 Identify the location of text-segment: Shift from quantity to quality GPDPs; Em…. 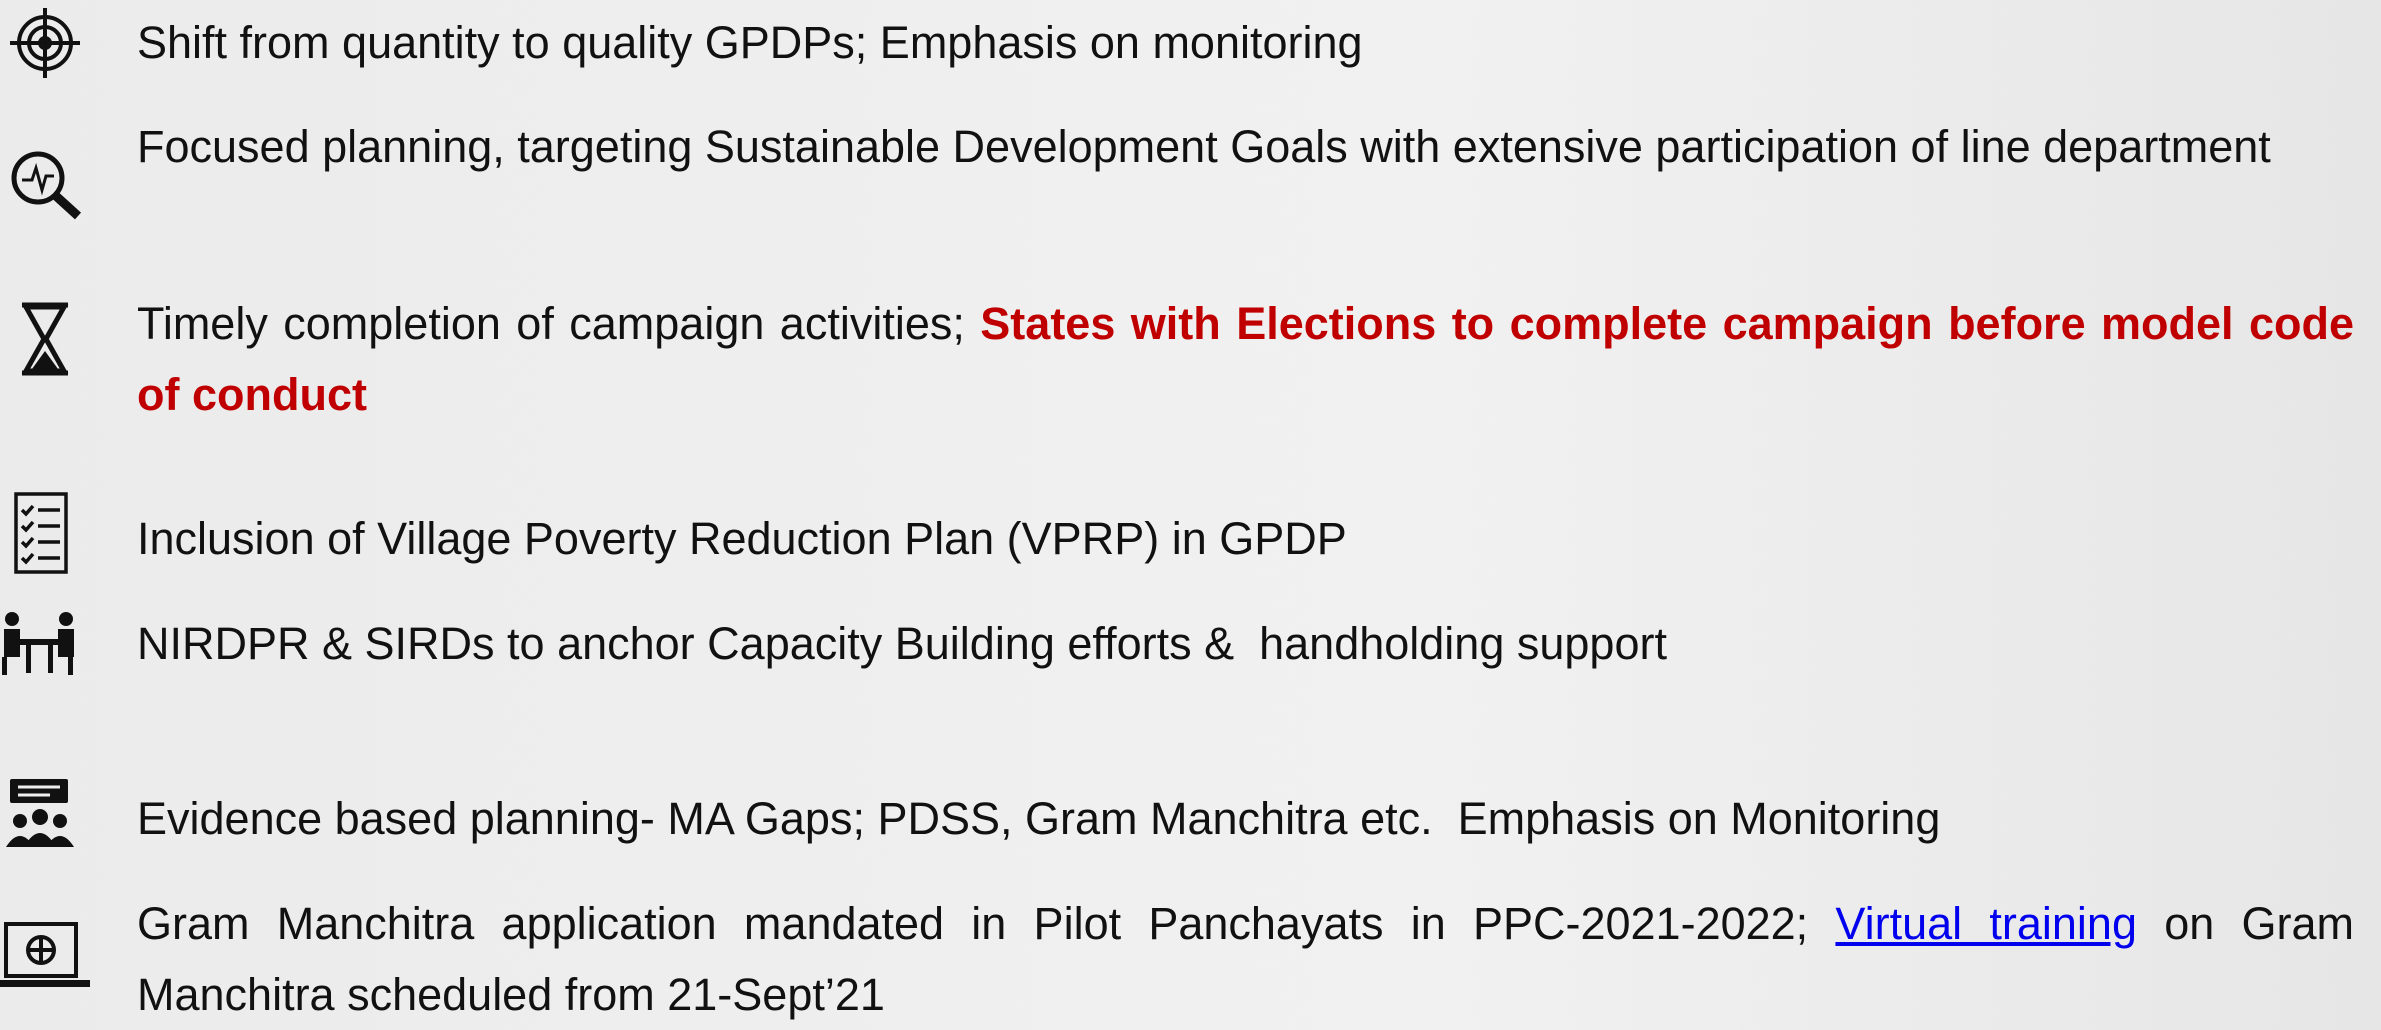
(750, 42).